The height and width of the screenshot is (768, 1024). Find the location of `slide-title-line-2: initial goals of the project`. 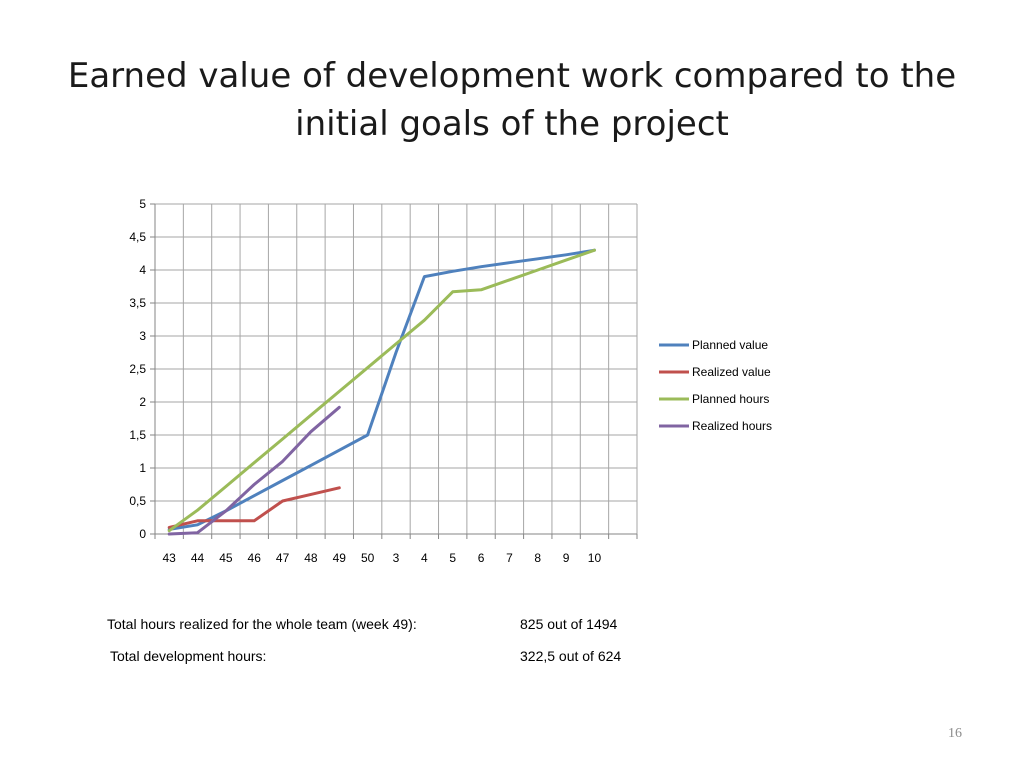

slide-title-line-2: initial goals of the project is located at coordinates (512, 124).